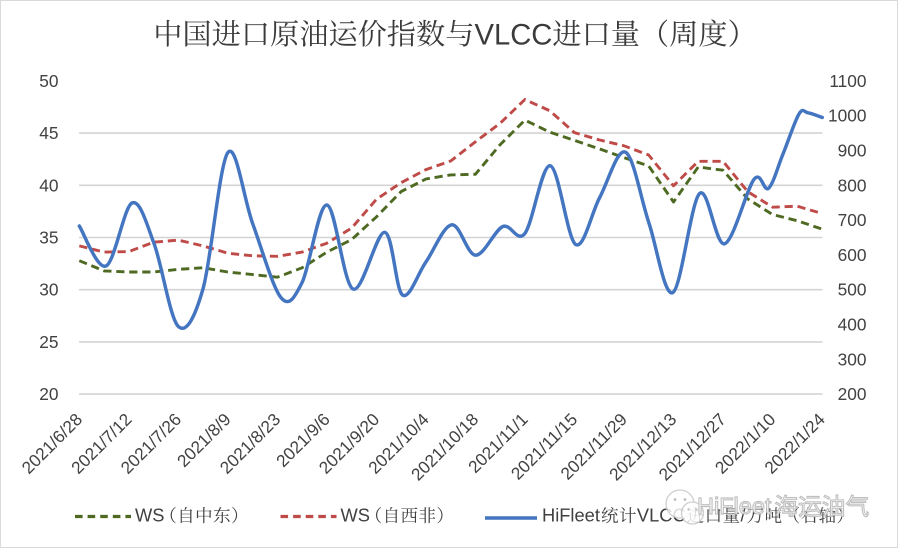  Describe the element at coordinates (852, 325) in the screenshot. I see `svg-text: 400` at that location.